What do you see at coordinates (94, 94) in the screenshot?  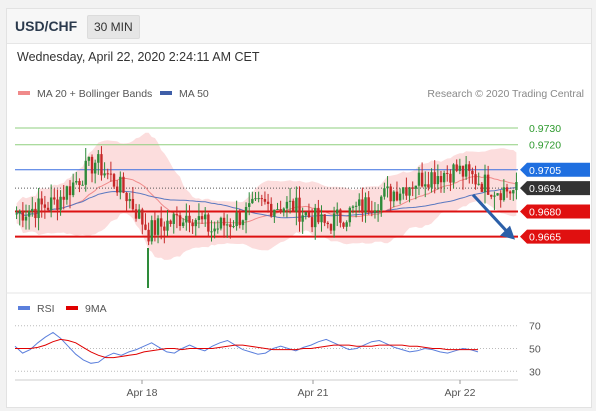 I see `ma20-legend-label: MA 20 + Bollinger Bands` at bounding box center [94, 94].